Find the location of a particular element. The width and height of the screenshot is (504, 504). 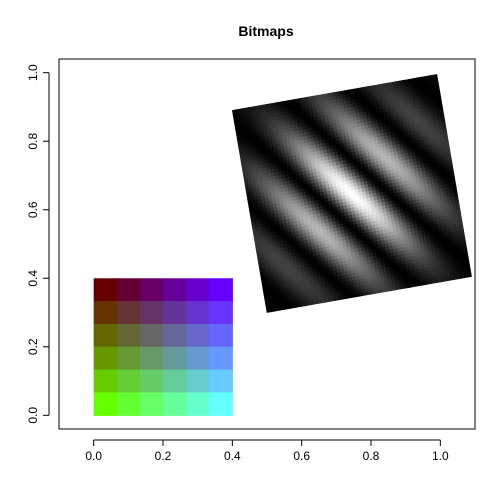

y-tick-label: 0.8 is located at coordinates (33, 141).